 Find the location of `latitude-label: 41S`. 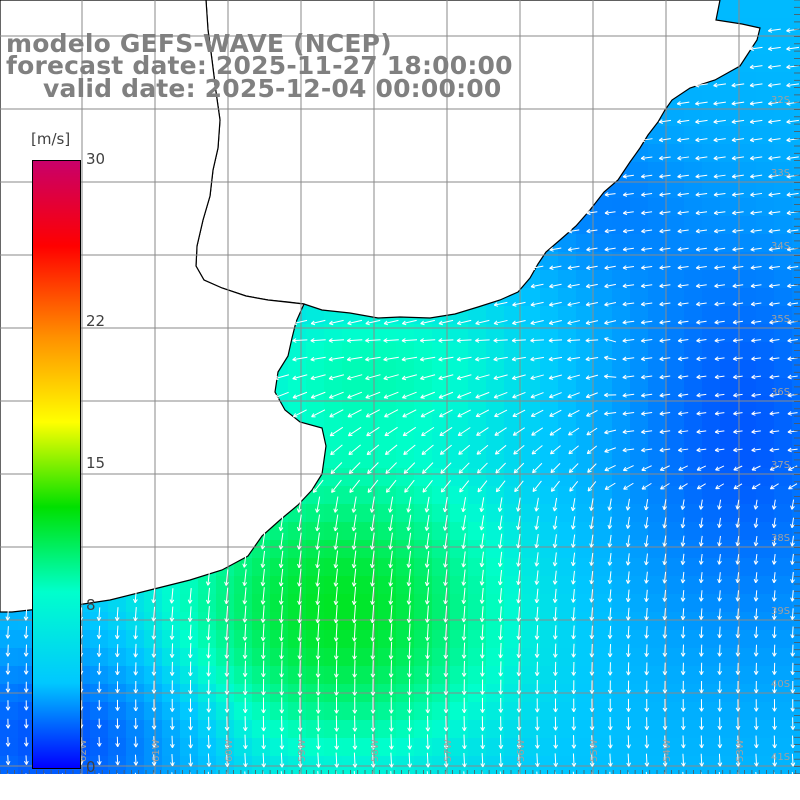

latitude-label: 41S is located at coordinates (780, 757).